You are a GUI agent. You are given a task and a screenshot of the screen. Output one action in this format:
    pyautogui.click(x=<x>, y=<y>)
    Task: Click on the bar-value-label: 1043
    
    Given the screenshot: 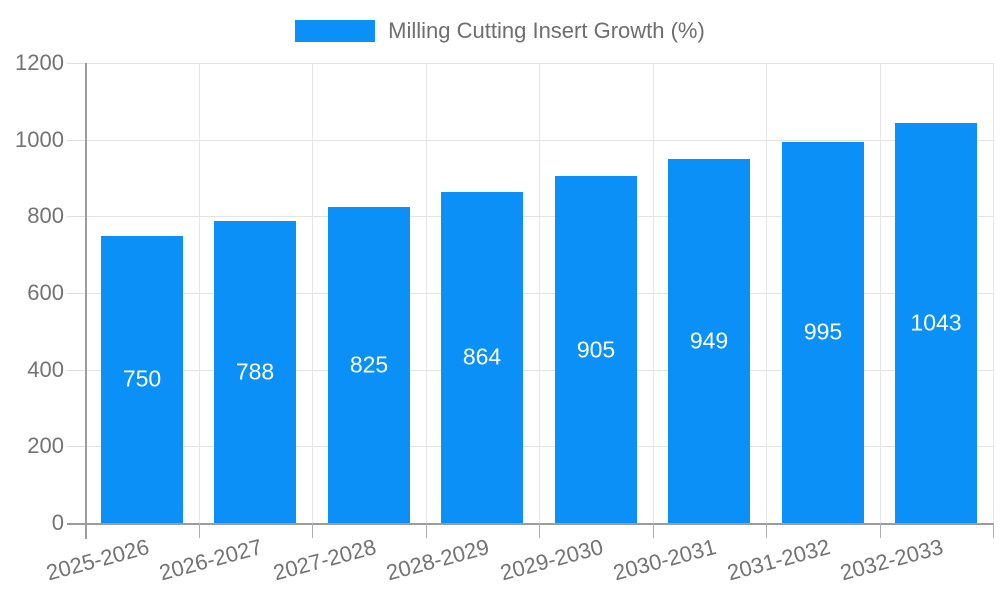 What is the action you would take?
    pyautogui.click(x=936, y=322)
    